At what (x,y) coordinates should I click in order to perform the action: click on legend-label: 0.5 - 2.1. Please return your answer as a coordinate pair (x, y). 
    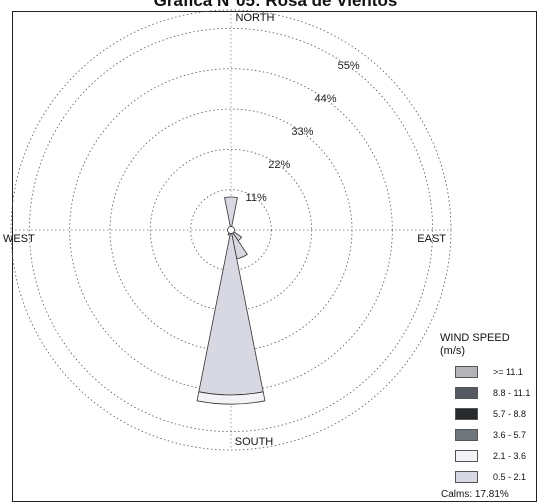
    Looking at the image, I should click on (510, 477).